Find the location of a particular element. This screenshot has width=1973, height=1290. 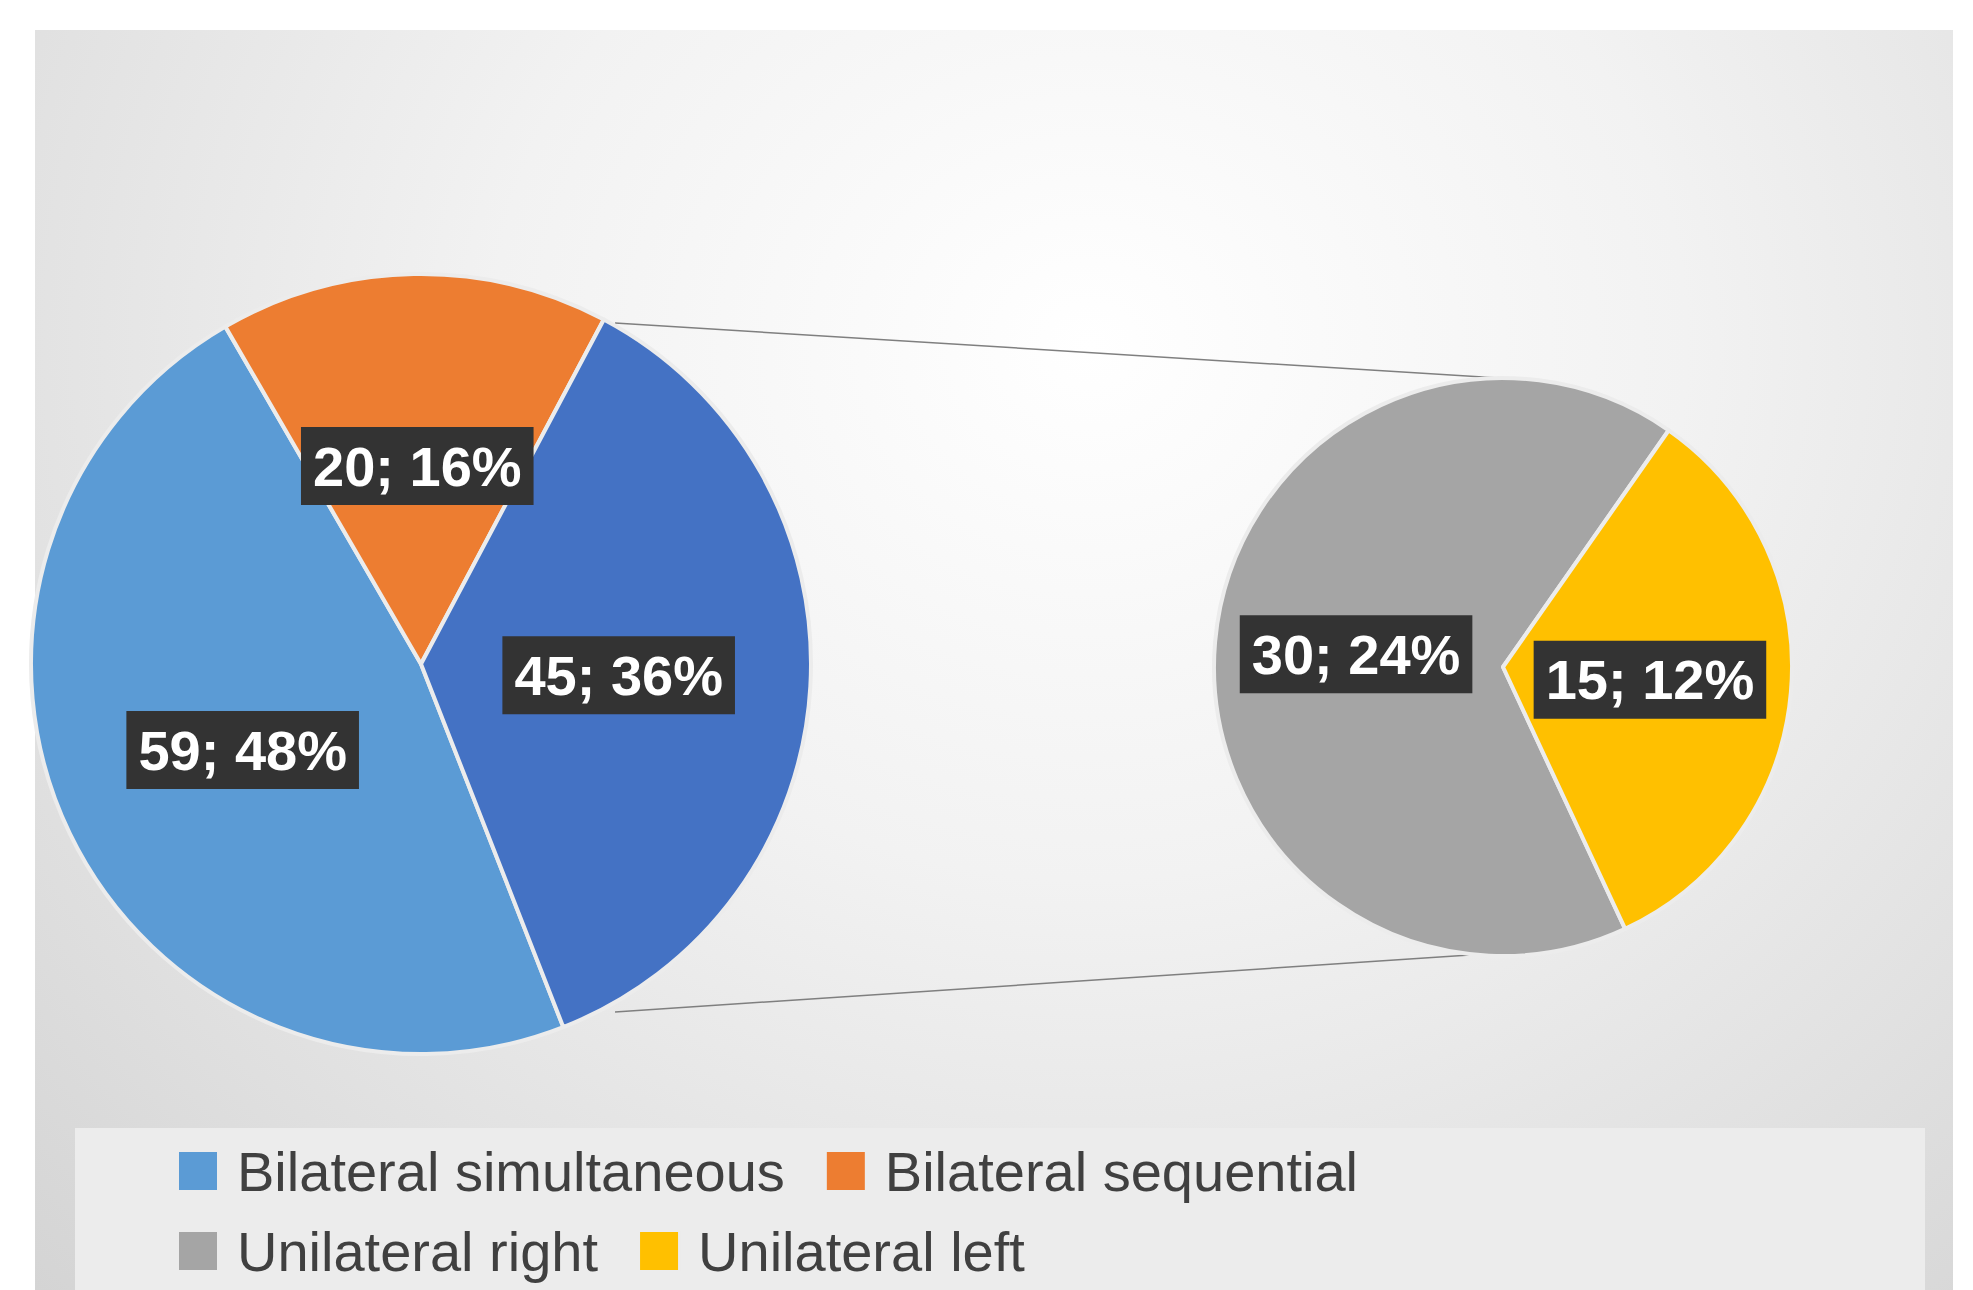

data-label: 20; 16% is located at coordinates (417, 466).